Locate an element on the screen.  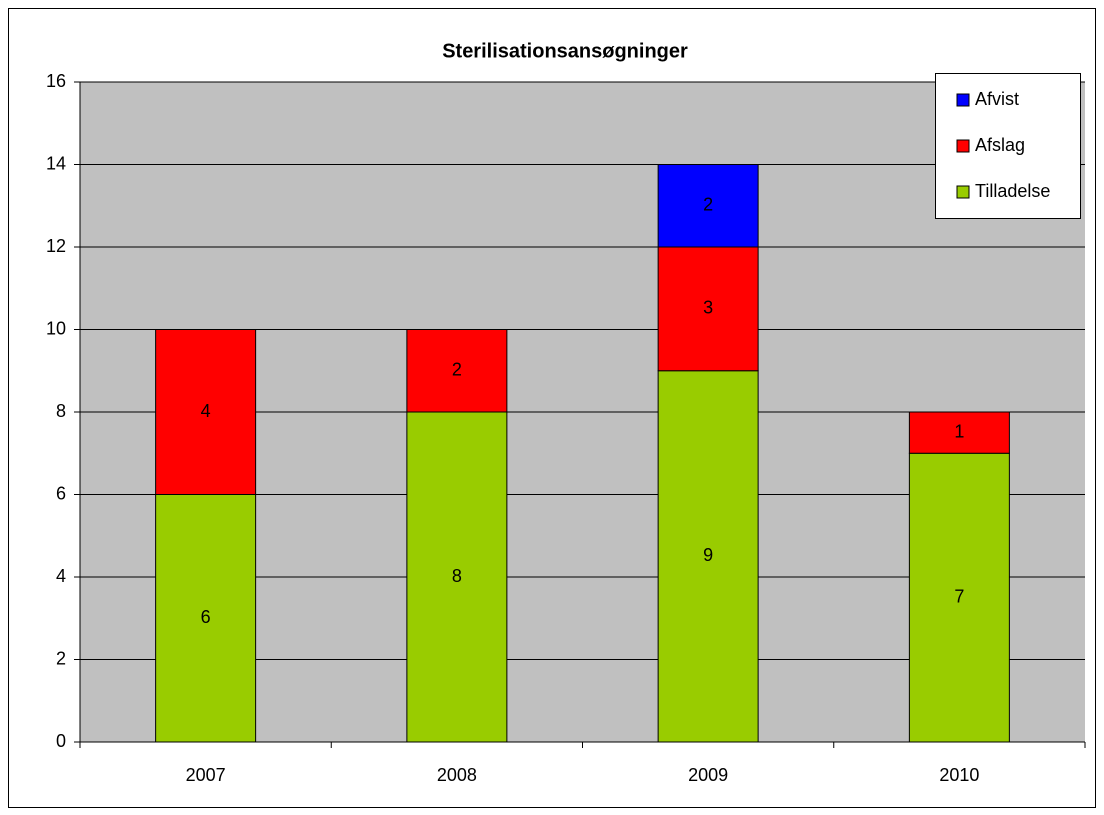
x-tick-label: 2007 is located at coordinates (206, 775).